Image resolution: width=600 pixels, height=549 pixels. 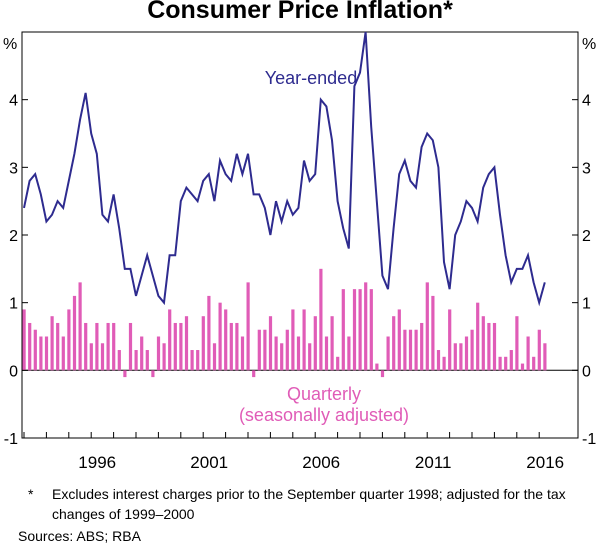 What do you see at coordinates (11, 439) in the screenshot?
I see `y-tick-label-left: -1` at bounding box center [11, 439].